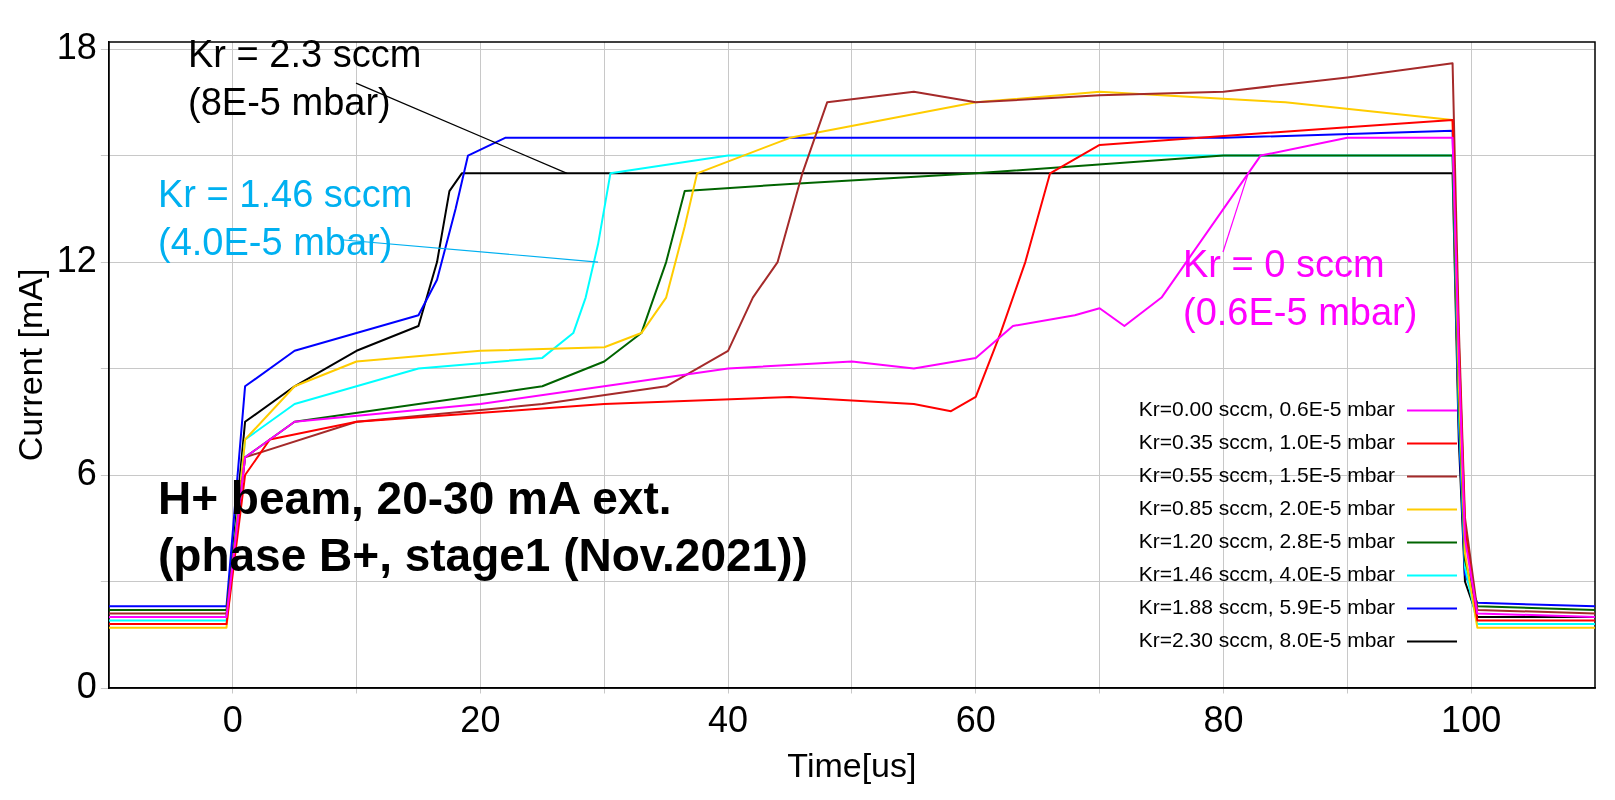 The height and width of the screenshot is (800, 1615). Describe the element at coordinates (1266, 475) in the screenshot. I see `legend-label: Kr=0.55 sccm, 1.5E-5 mbar` at that location.